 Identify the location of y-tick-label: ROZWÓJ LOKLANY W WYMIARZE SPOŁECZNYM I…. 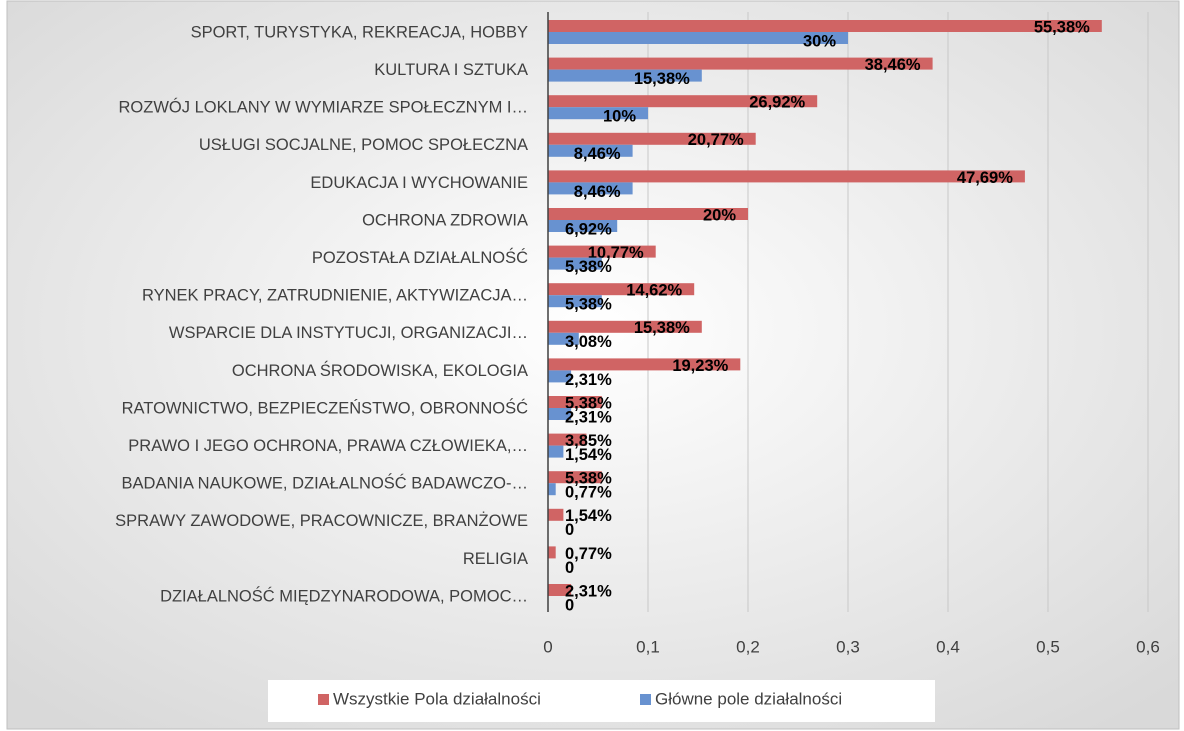
(324, 107).